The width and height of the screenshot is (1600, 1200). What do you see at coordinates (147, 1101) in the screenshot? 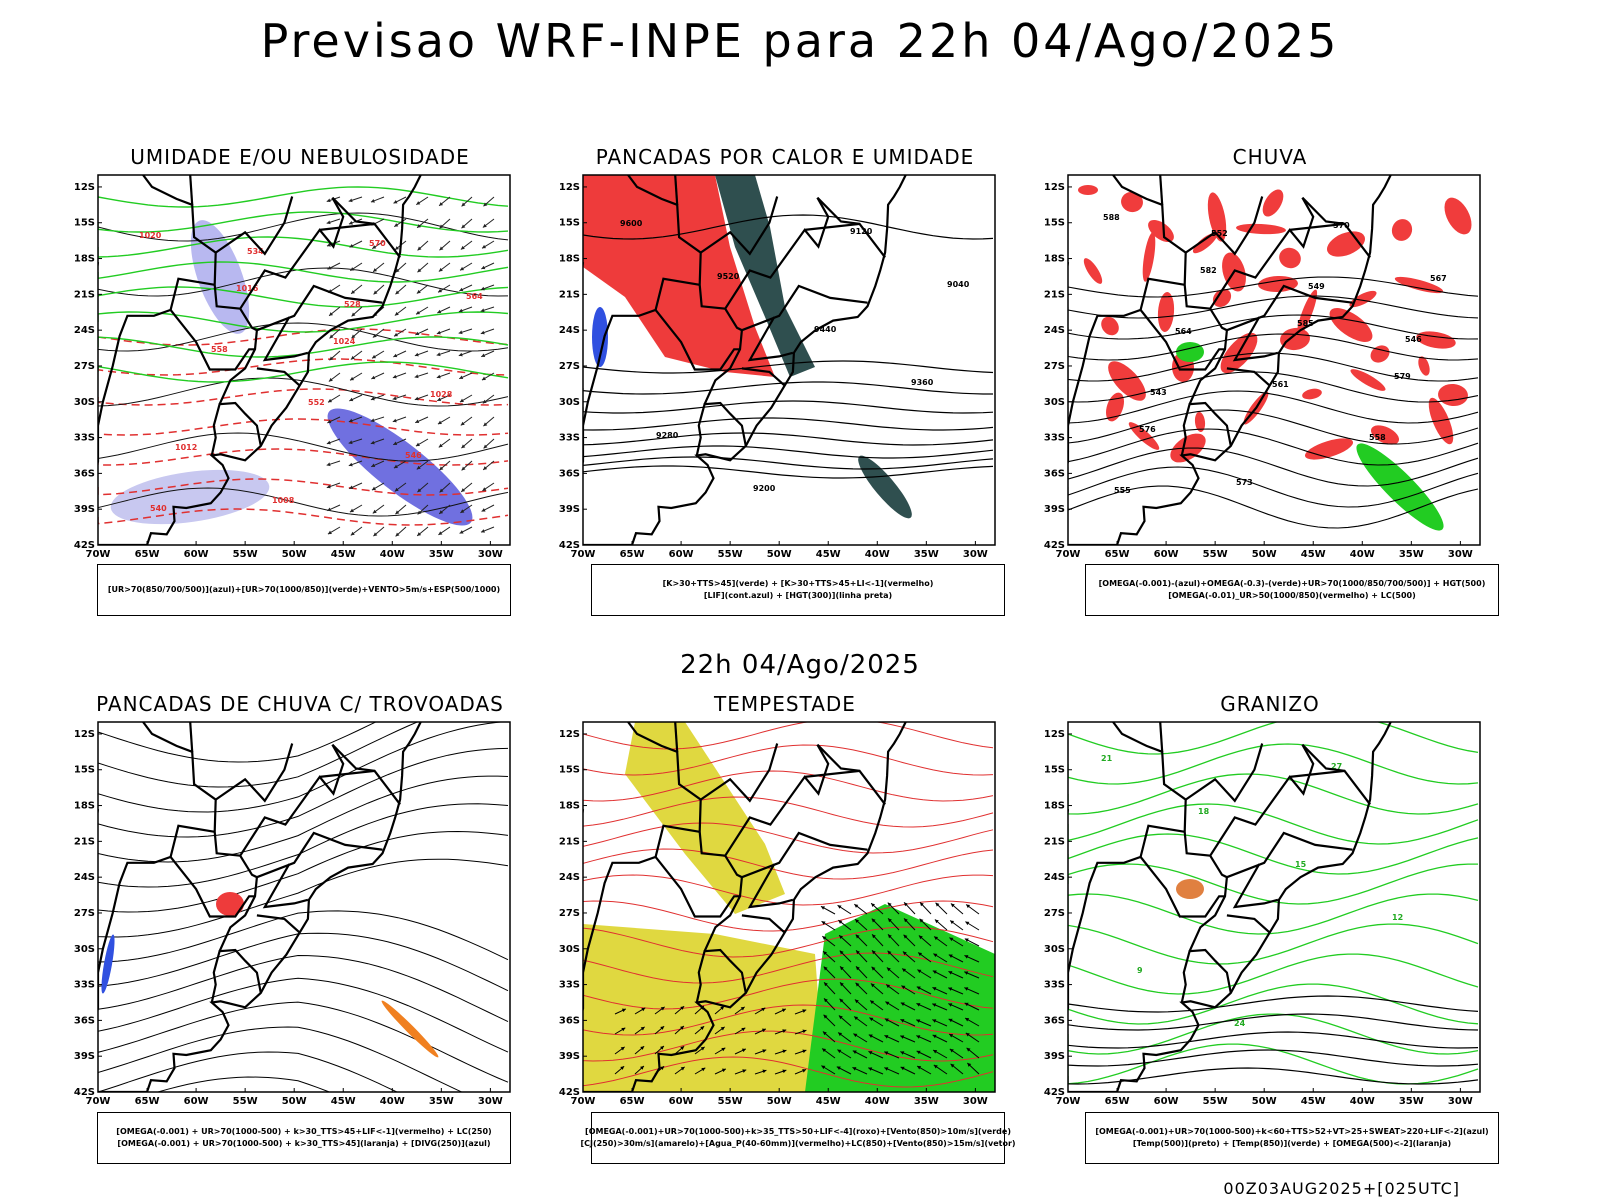
I see `lon-tick-label: 65W` at bounding box center [147, 1101].